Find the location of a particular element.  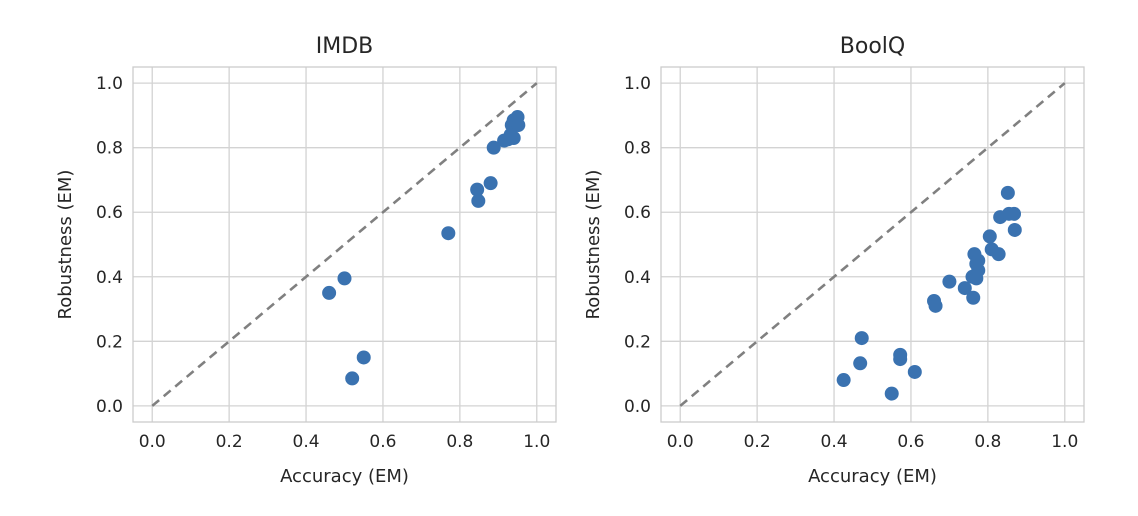

chart-title: BoolQ is located at coordinates (872, 46).